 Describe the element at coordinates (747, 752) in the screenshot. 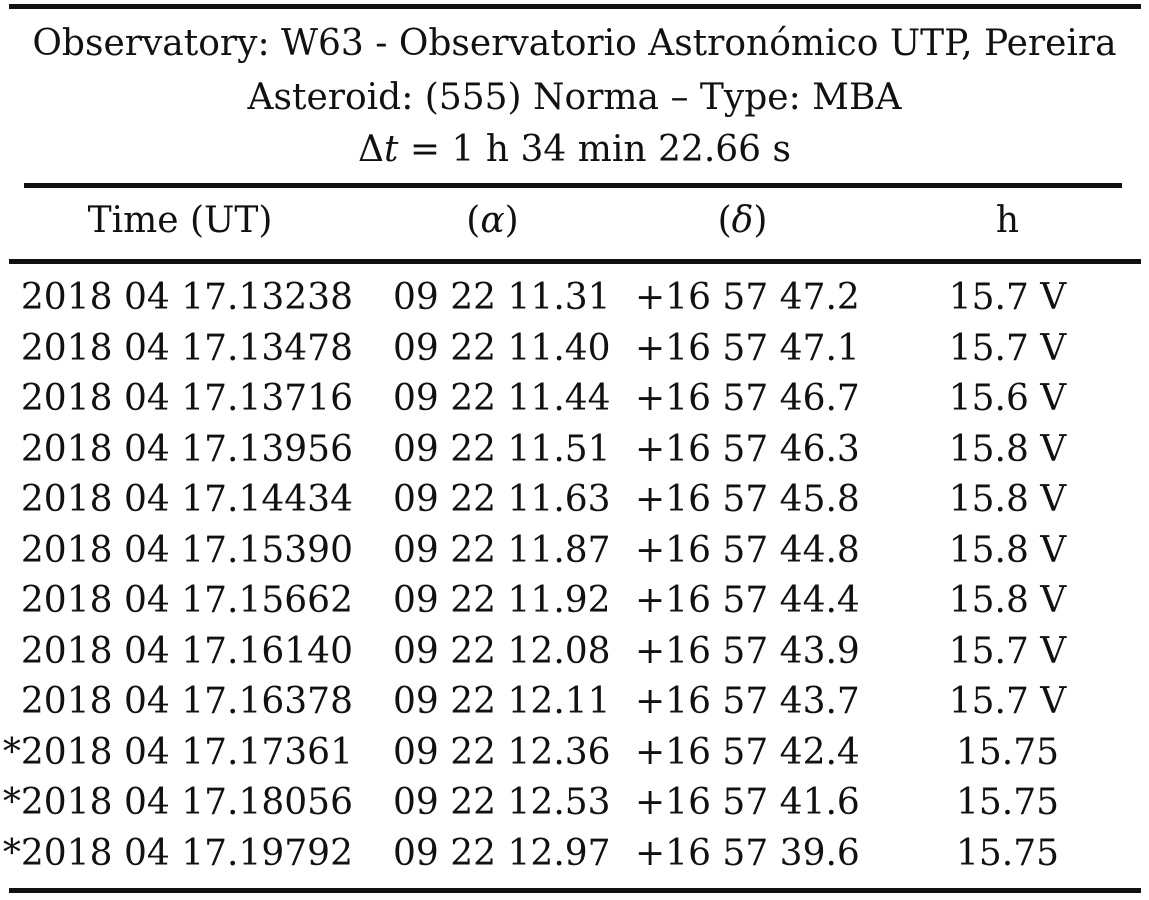

I see `cell-declination: +16 57 42.4` at that location.